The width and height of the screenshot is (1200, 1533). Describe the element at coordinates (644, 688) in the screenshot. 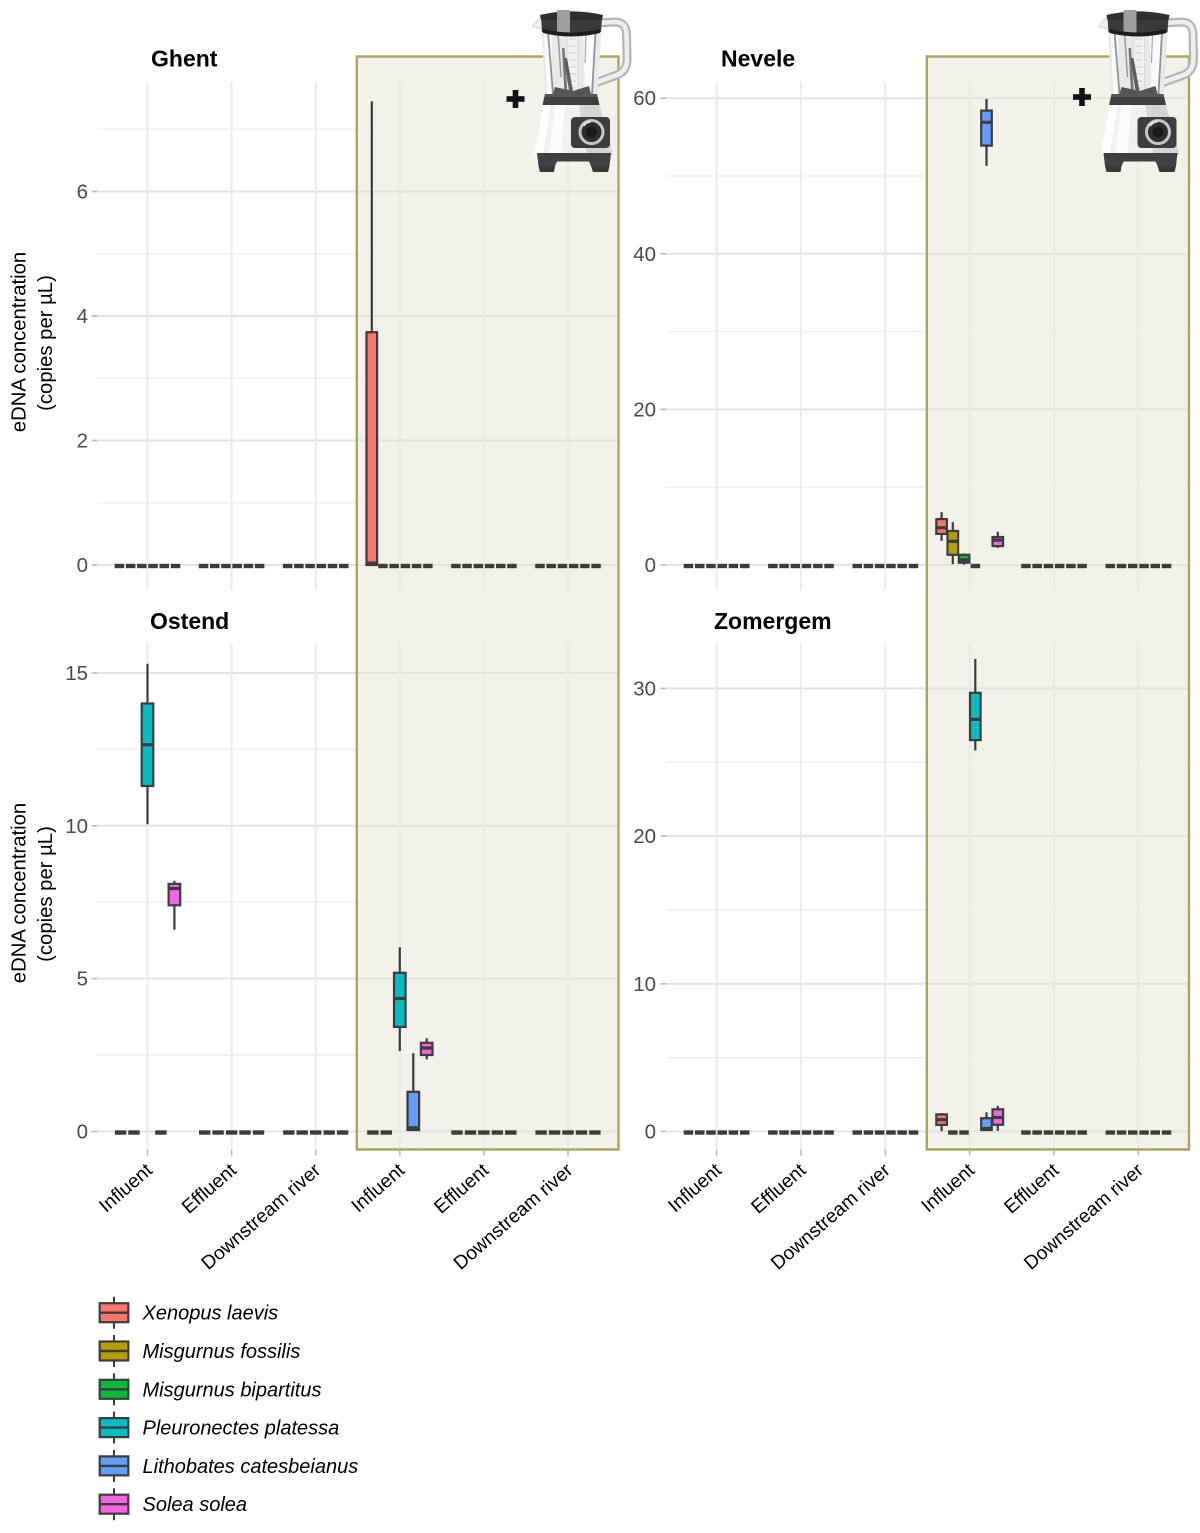

I see `svg-text: 30` at that location.